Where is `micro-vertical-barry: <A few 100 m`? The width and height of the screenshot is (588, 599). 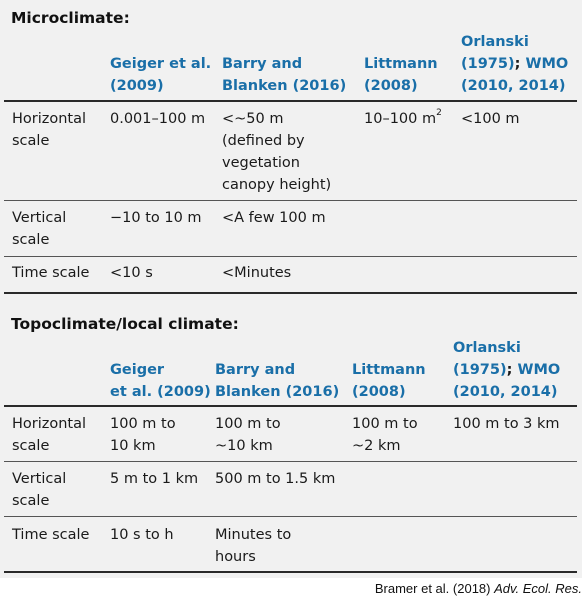 micro-vertical-barry: <A few 100 m is located at coordinates (274, 218).